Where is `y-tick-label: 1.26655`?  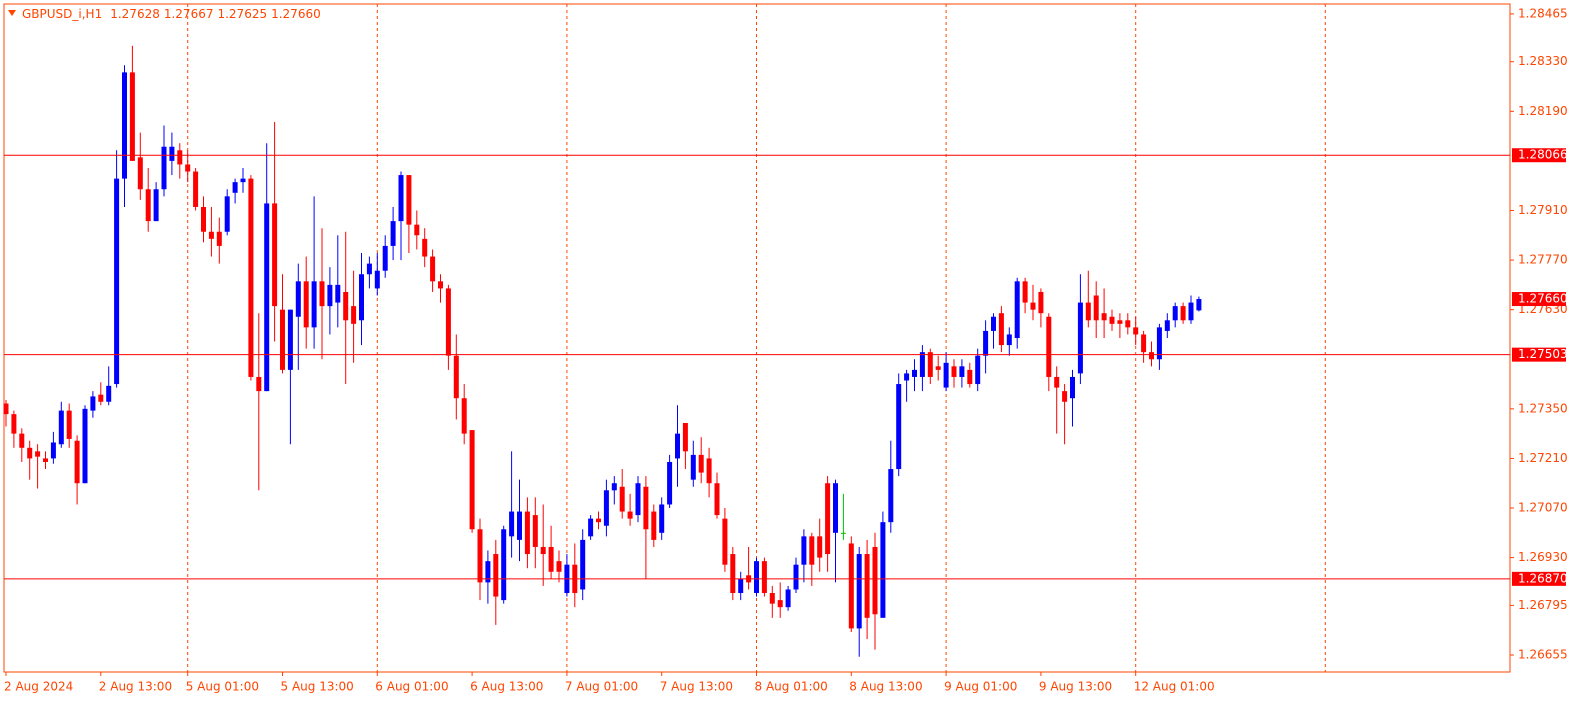
y-tick-label: 1.26655 is located at coordinates (1543, 654).